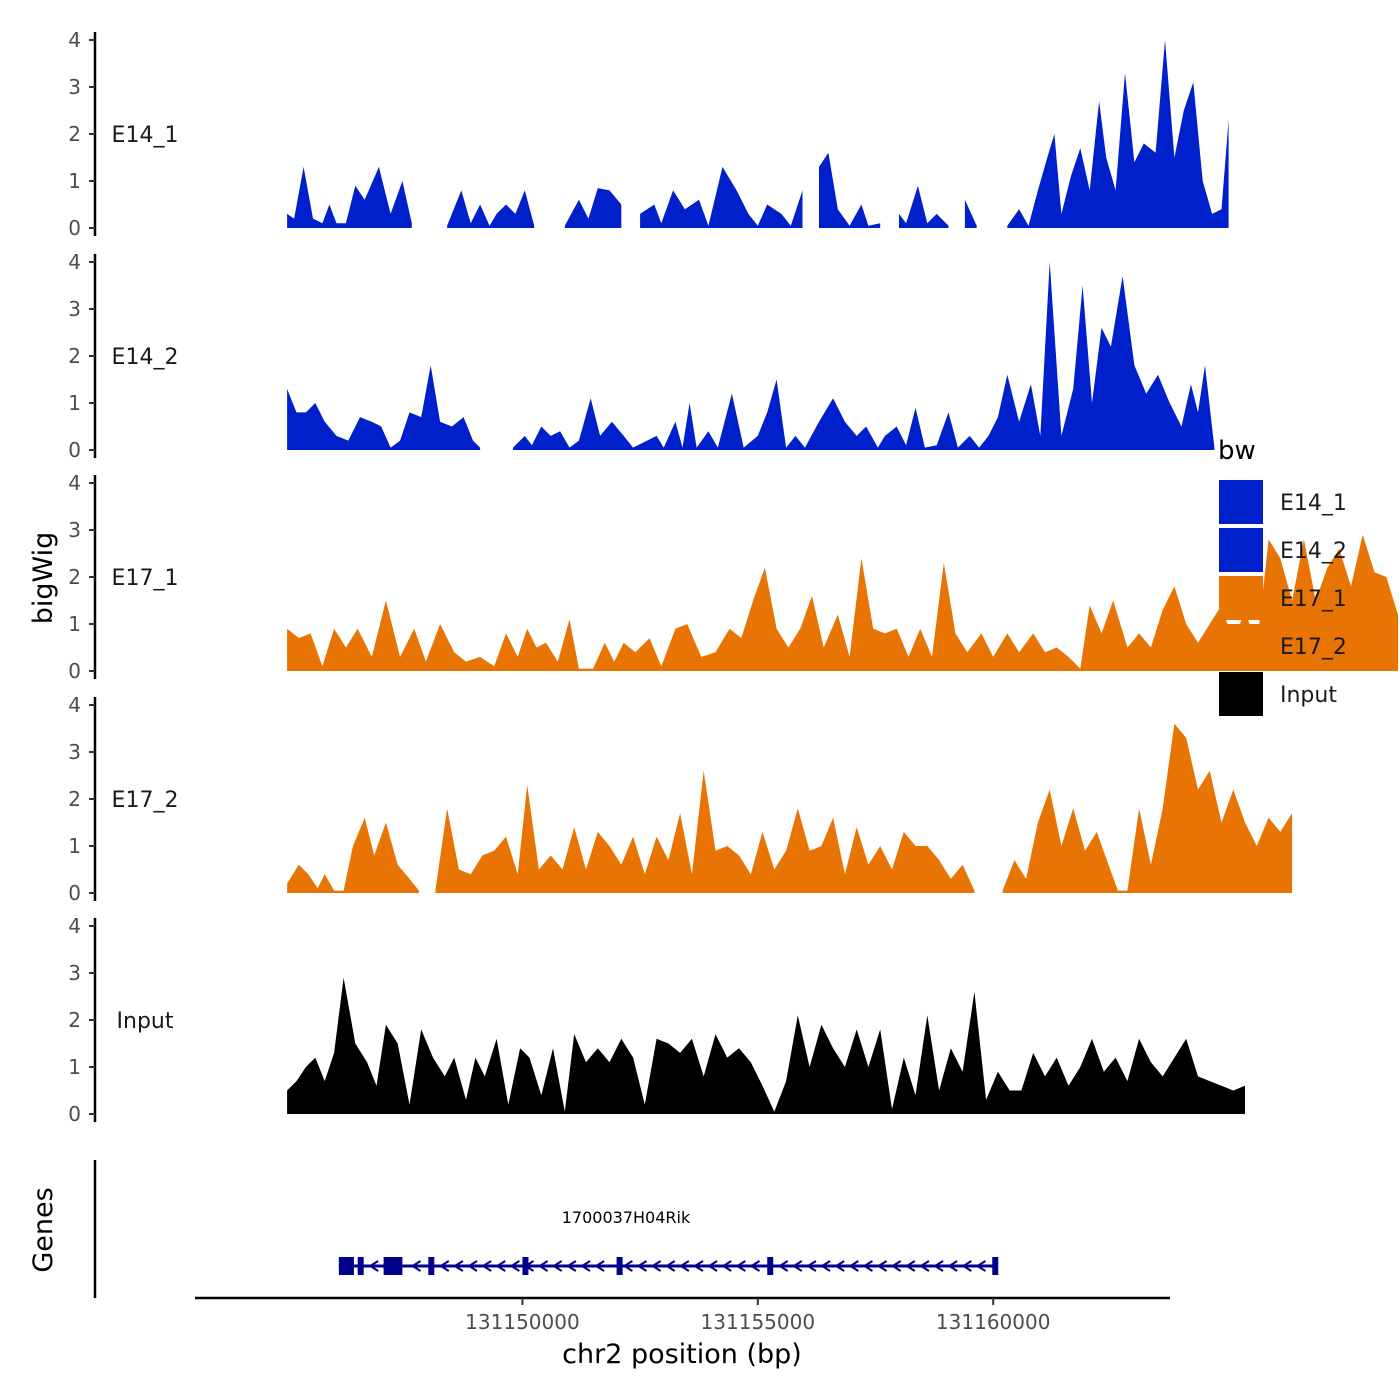 Image resolution: width=1400 pixels, height=1400 pixels. What do you see at coordinates (145, 135) in the screenshot?
I see `track-label: E14_1` at bounding box center [145, 135].